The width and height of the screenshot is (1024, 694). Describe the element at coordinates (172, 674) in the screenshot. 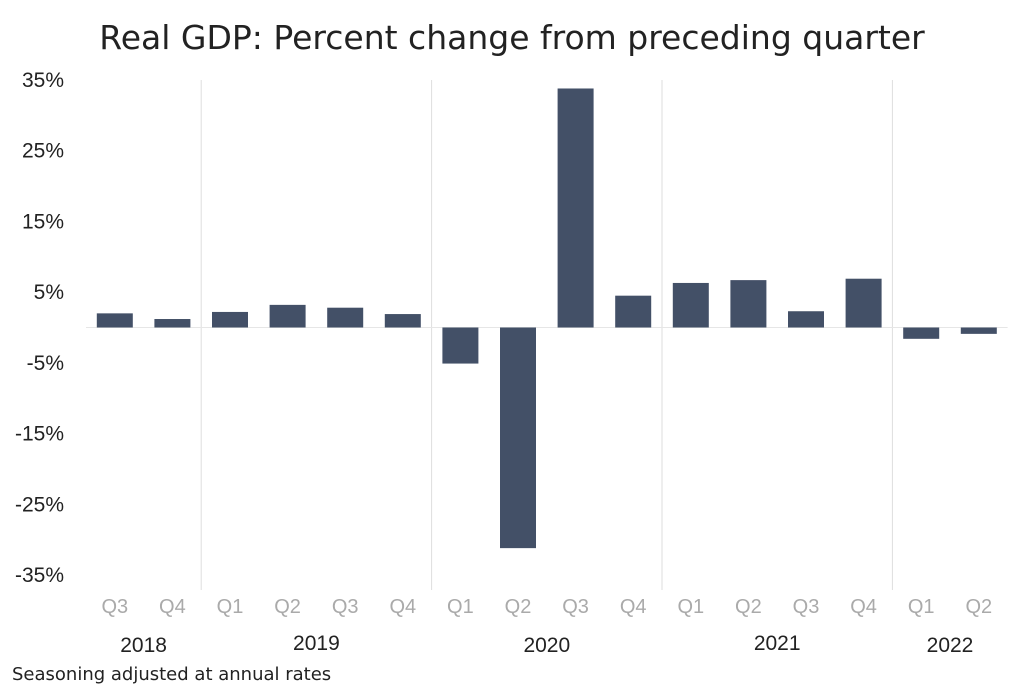

I see `footnote: Seasoning adjusted at annual rates` at that location.